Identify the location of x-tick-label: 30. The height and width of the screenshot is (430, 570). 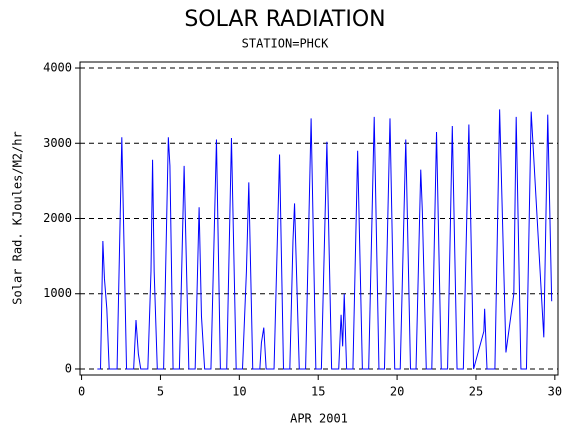
(555, 392).